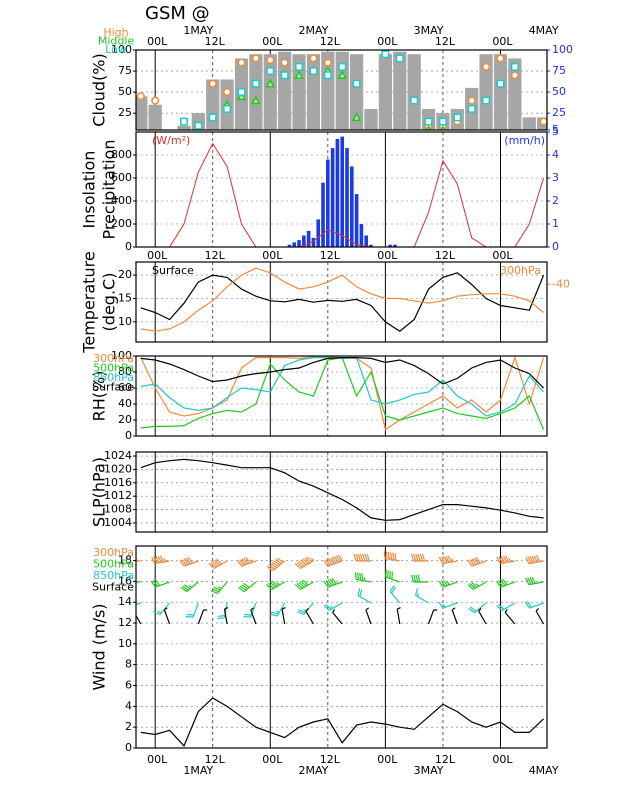 The height and width of the screenshot is (800, 618). Describe the element at coordinates (125, 371) in the screenshot. I see `y-tick-label: 80` at that location.